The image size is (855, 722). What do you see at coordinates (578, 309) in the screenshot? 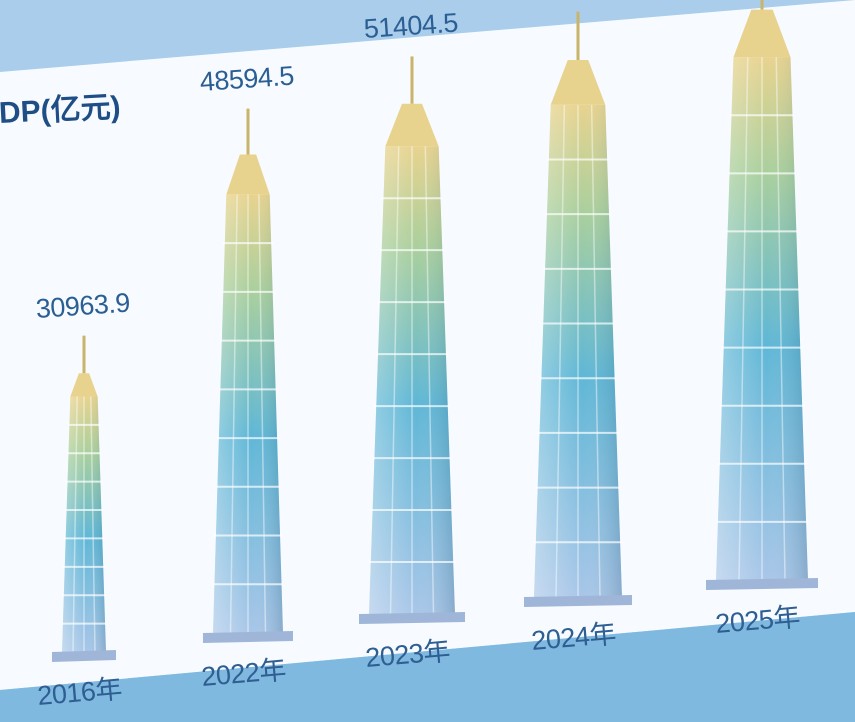
I see `bar-tower-2024` at bounding box center [578, 309].